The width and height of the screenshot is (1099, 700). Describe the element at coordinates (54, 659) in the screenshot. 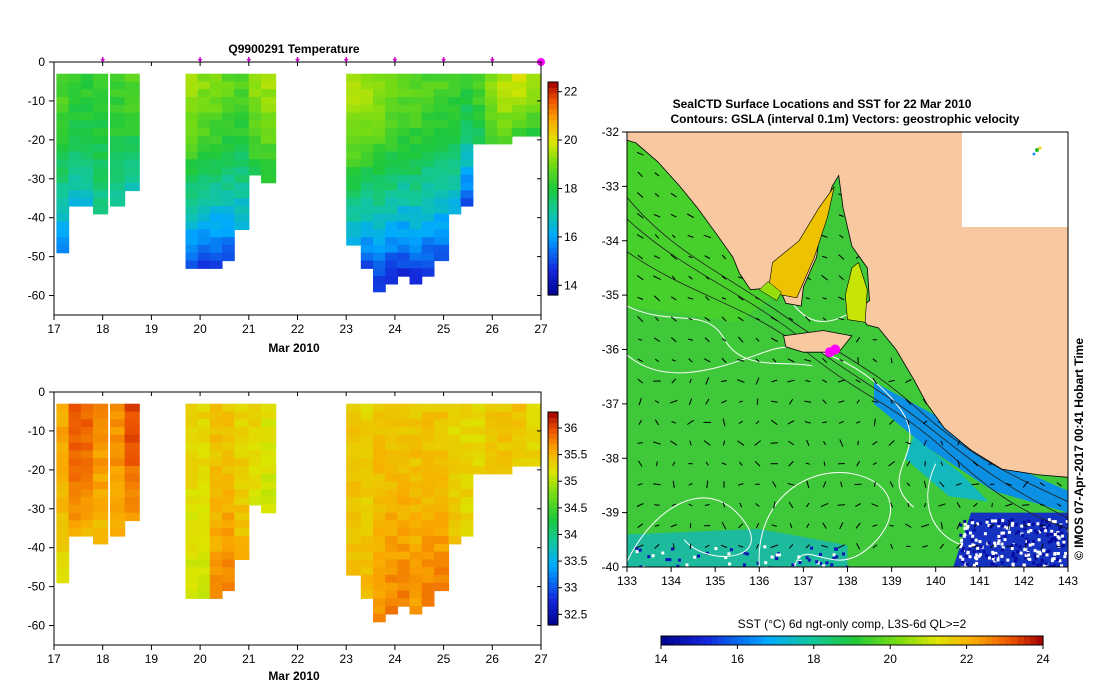

I see `x-tick-label: 17` at that location.